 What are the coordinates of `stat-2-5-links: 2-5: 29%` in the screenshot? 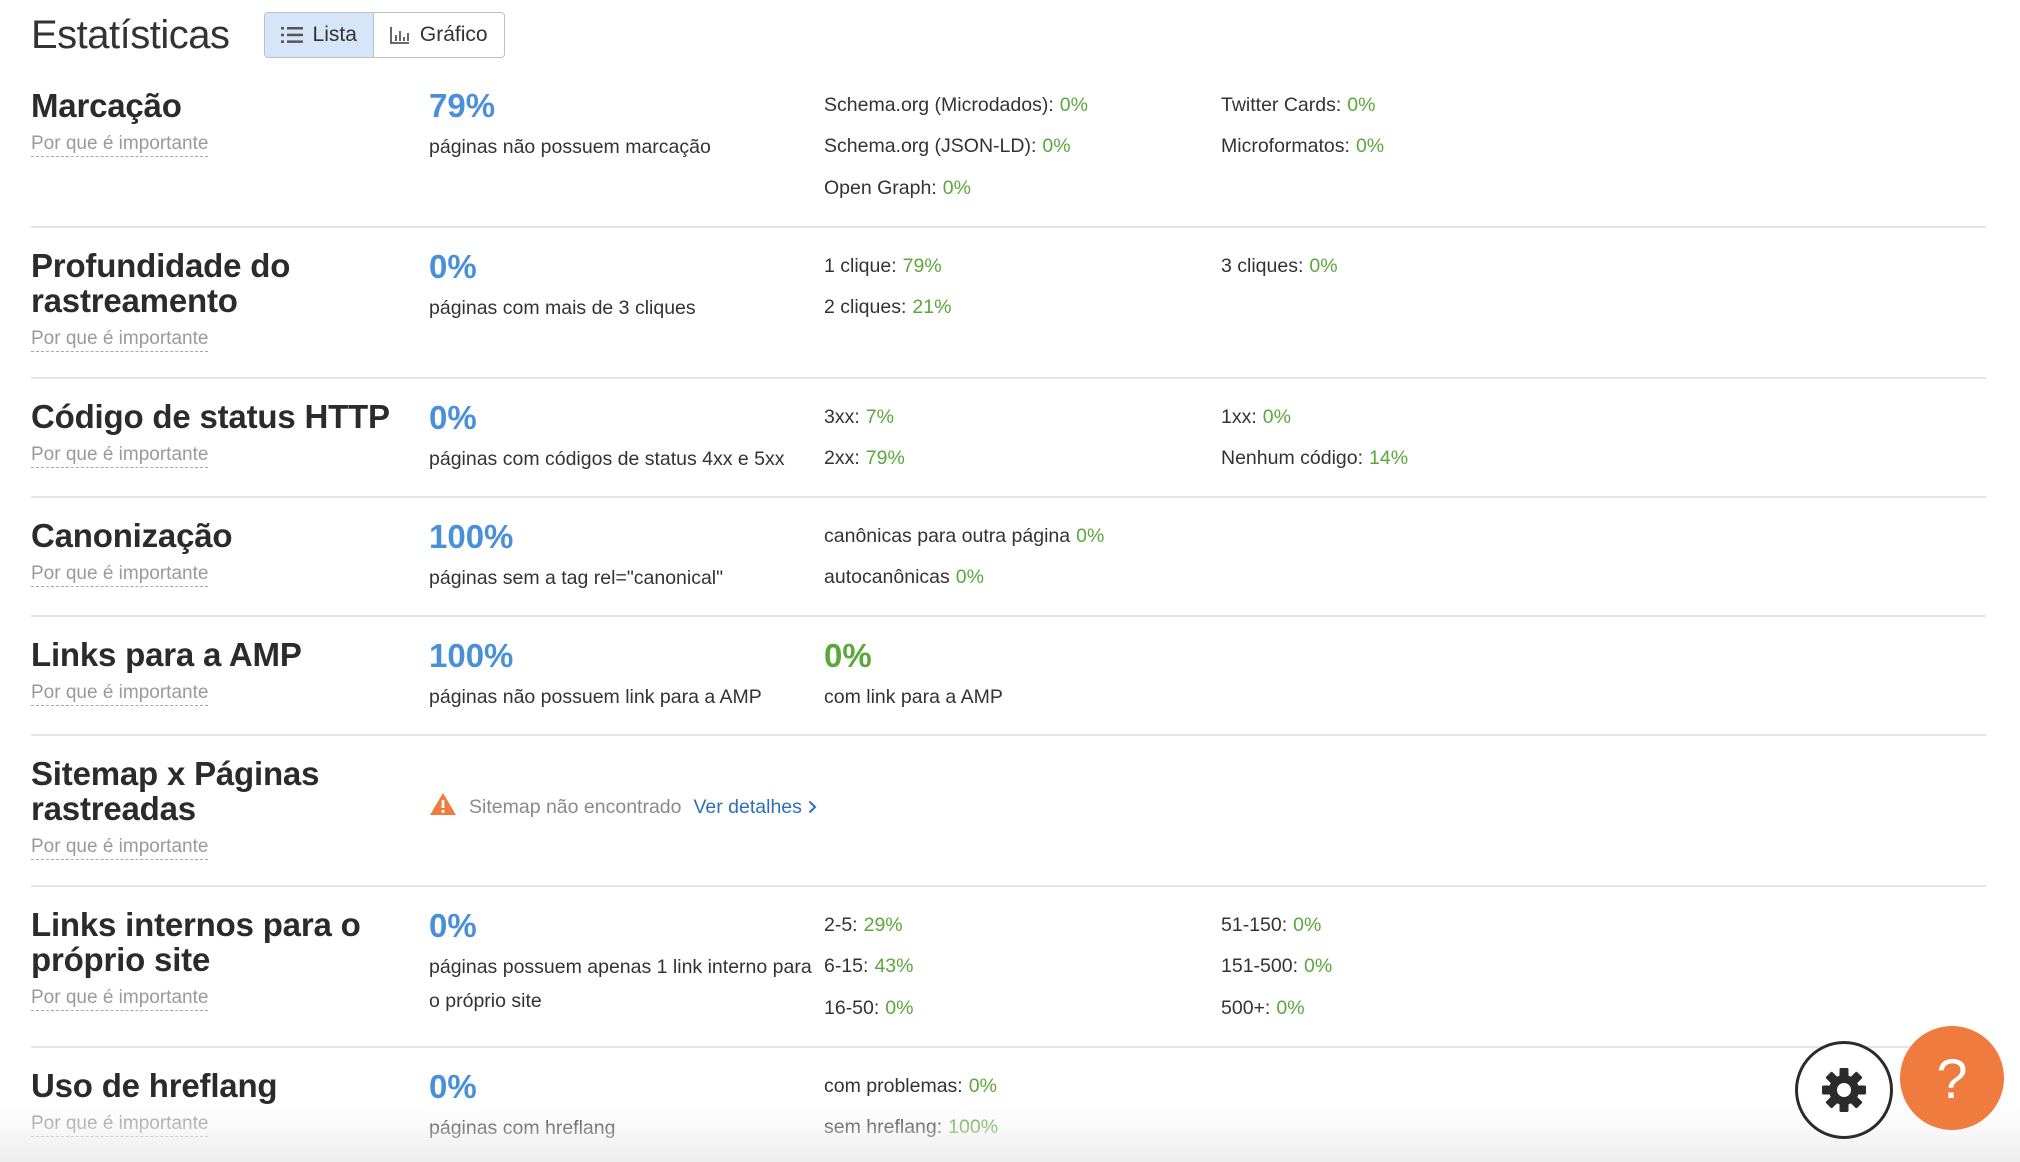 It's located at (863, 925).